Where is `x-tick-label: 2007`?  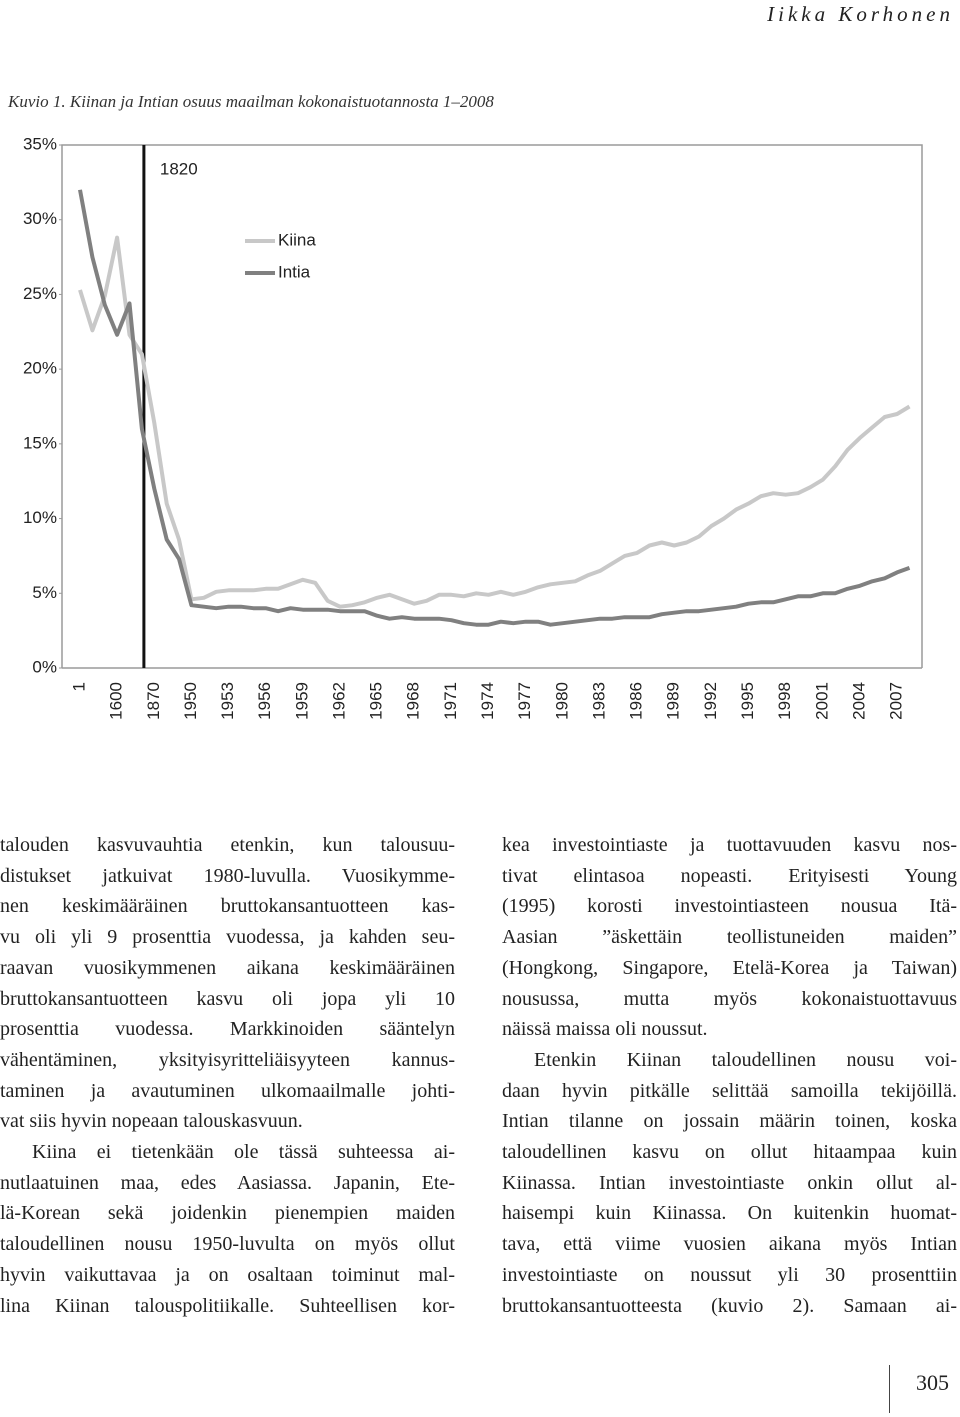
x-tick-label: 2007 is located at coordinates (896, 701).